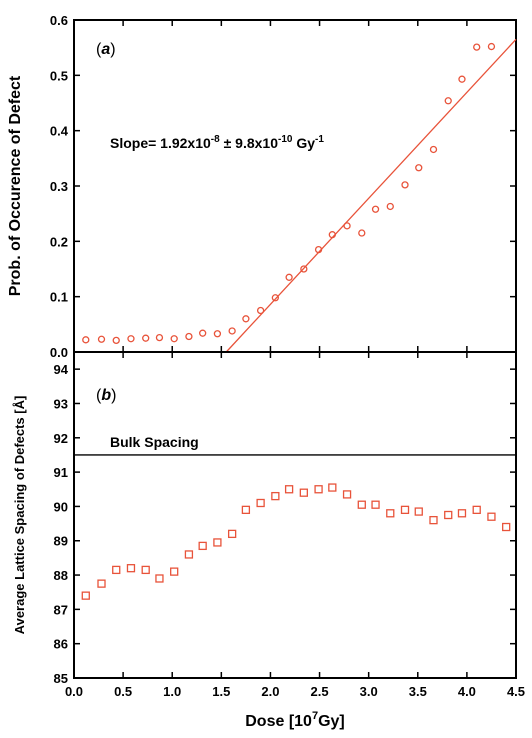 The image size is (532, 738). Describe the element at coordinates (19, 515) in the screenshot. I see `panel-b-y-axis-title: Average Lattice Spacing of Defects [Å]` at that location.